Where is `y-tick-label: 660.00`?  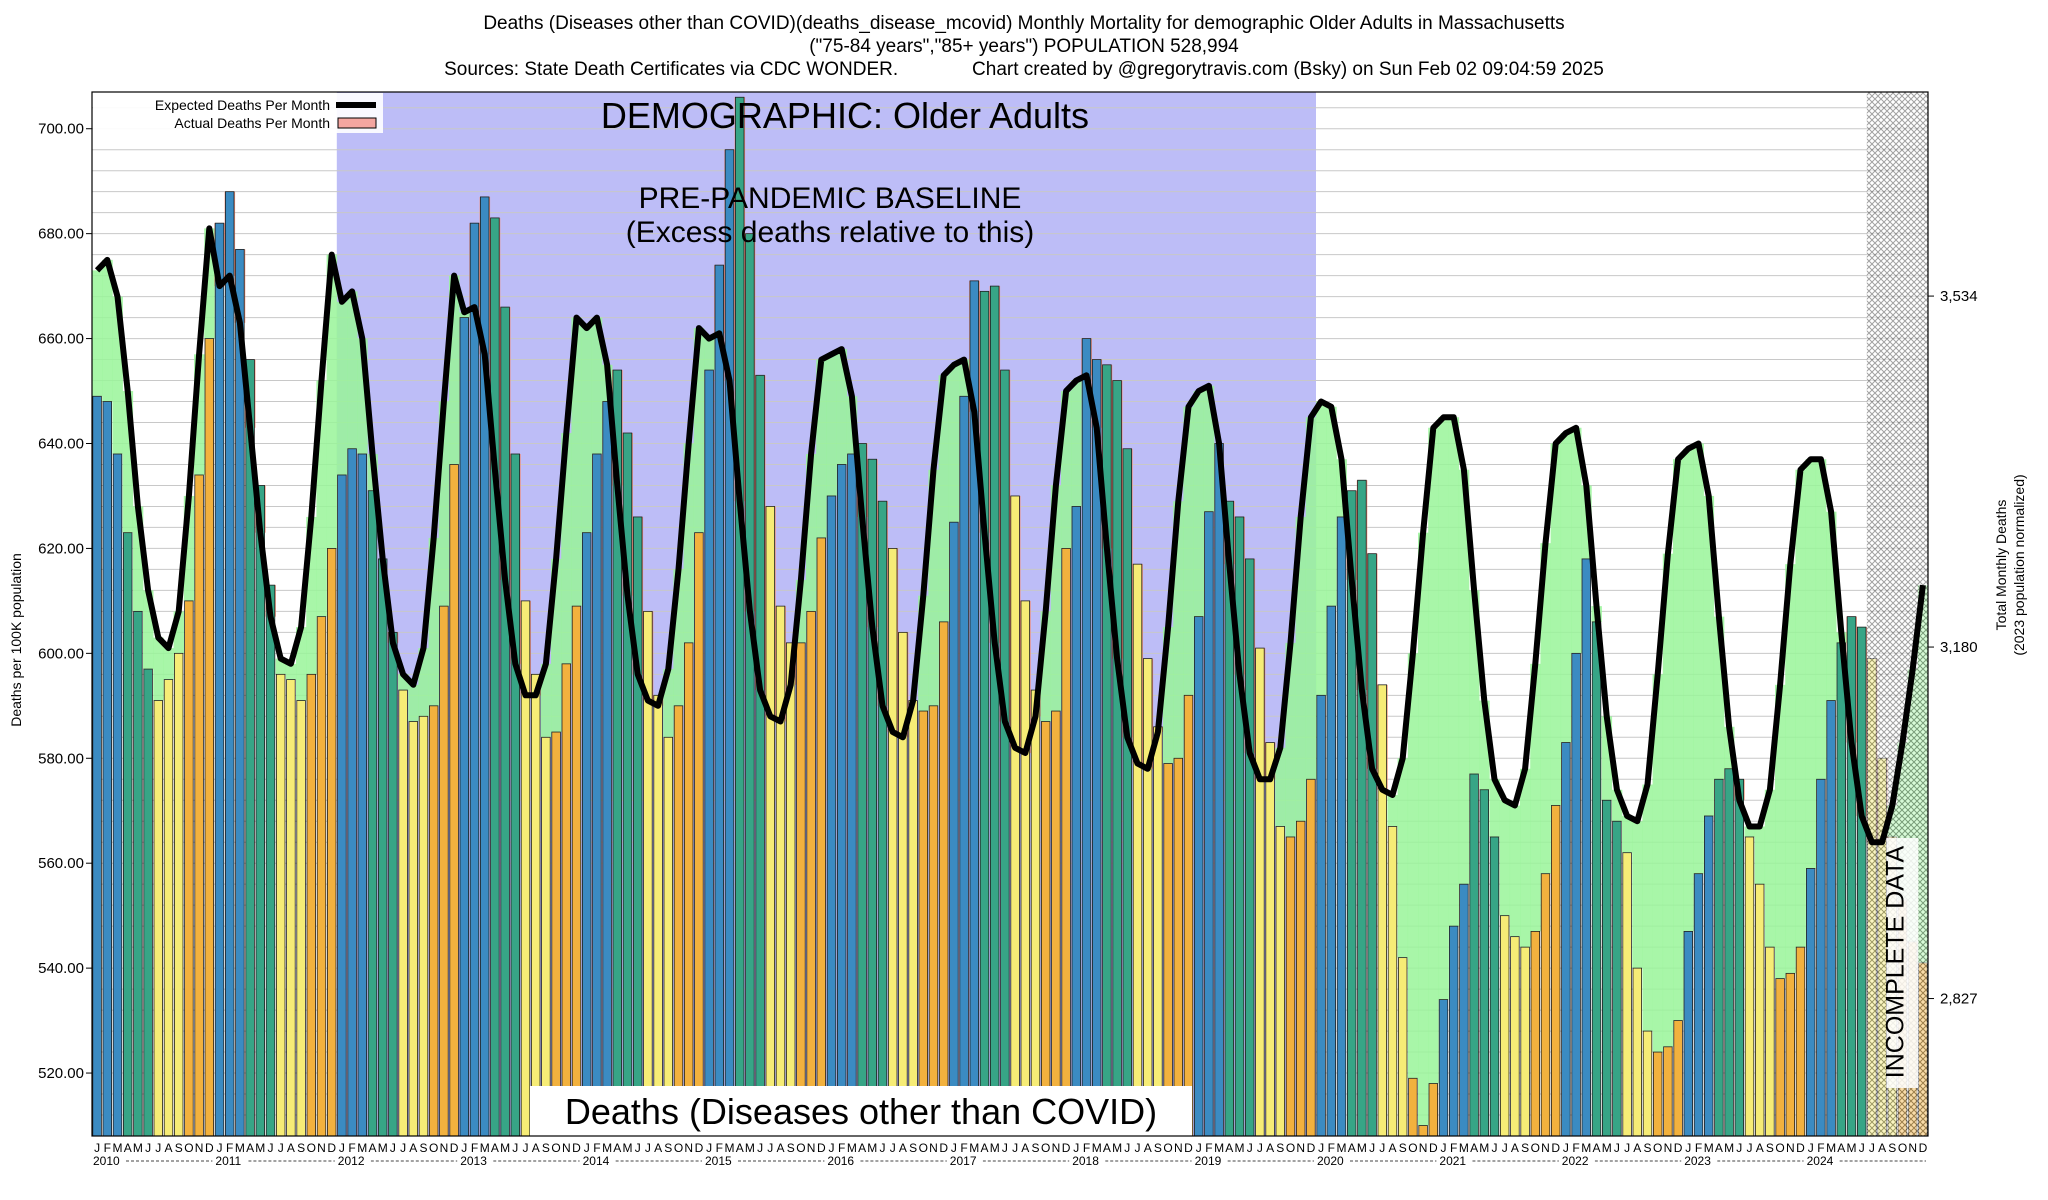 y-tick-label: 660.00 is located at coordinates (61, 339).